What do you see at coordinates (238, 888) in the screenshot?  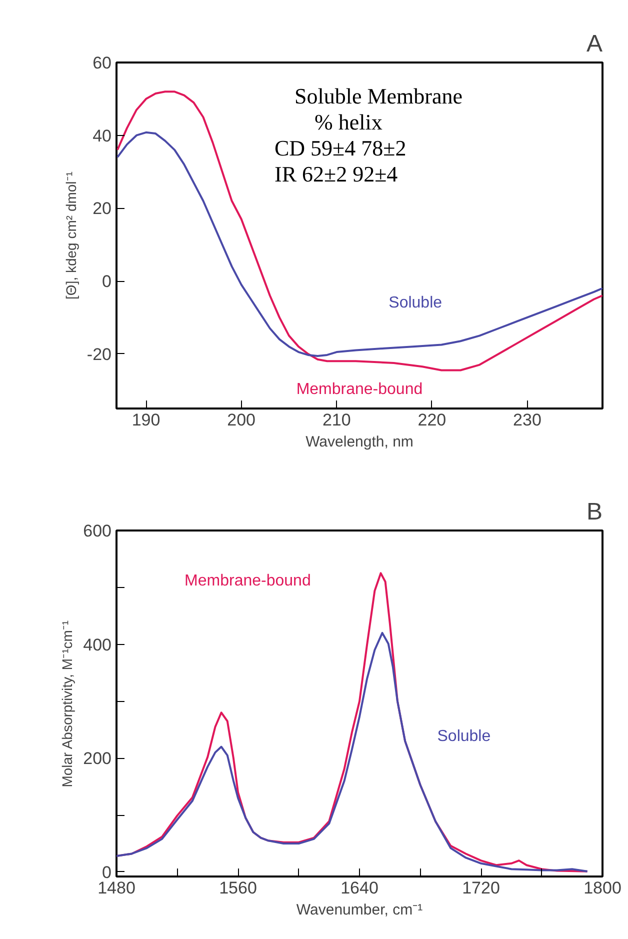 I see `x-tick-label: 1560` at bounding box center [238, 888].